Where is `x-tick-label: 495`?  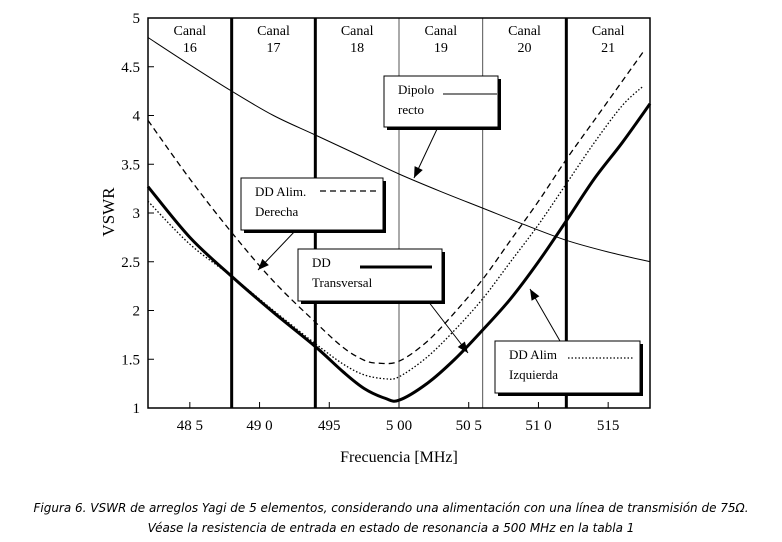 x-tick-label: 495 is located at coordinates (329, 426).